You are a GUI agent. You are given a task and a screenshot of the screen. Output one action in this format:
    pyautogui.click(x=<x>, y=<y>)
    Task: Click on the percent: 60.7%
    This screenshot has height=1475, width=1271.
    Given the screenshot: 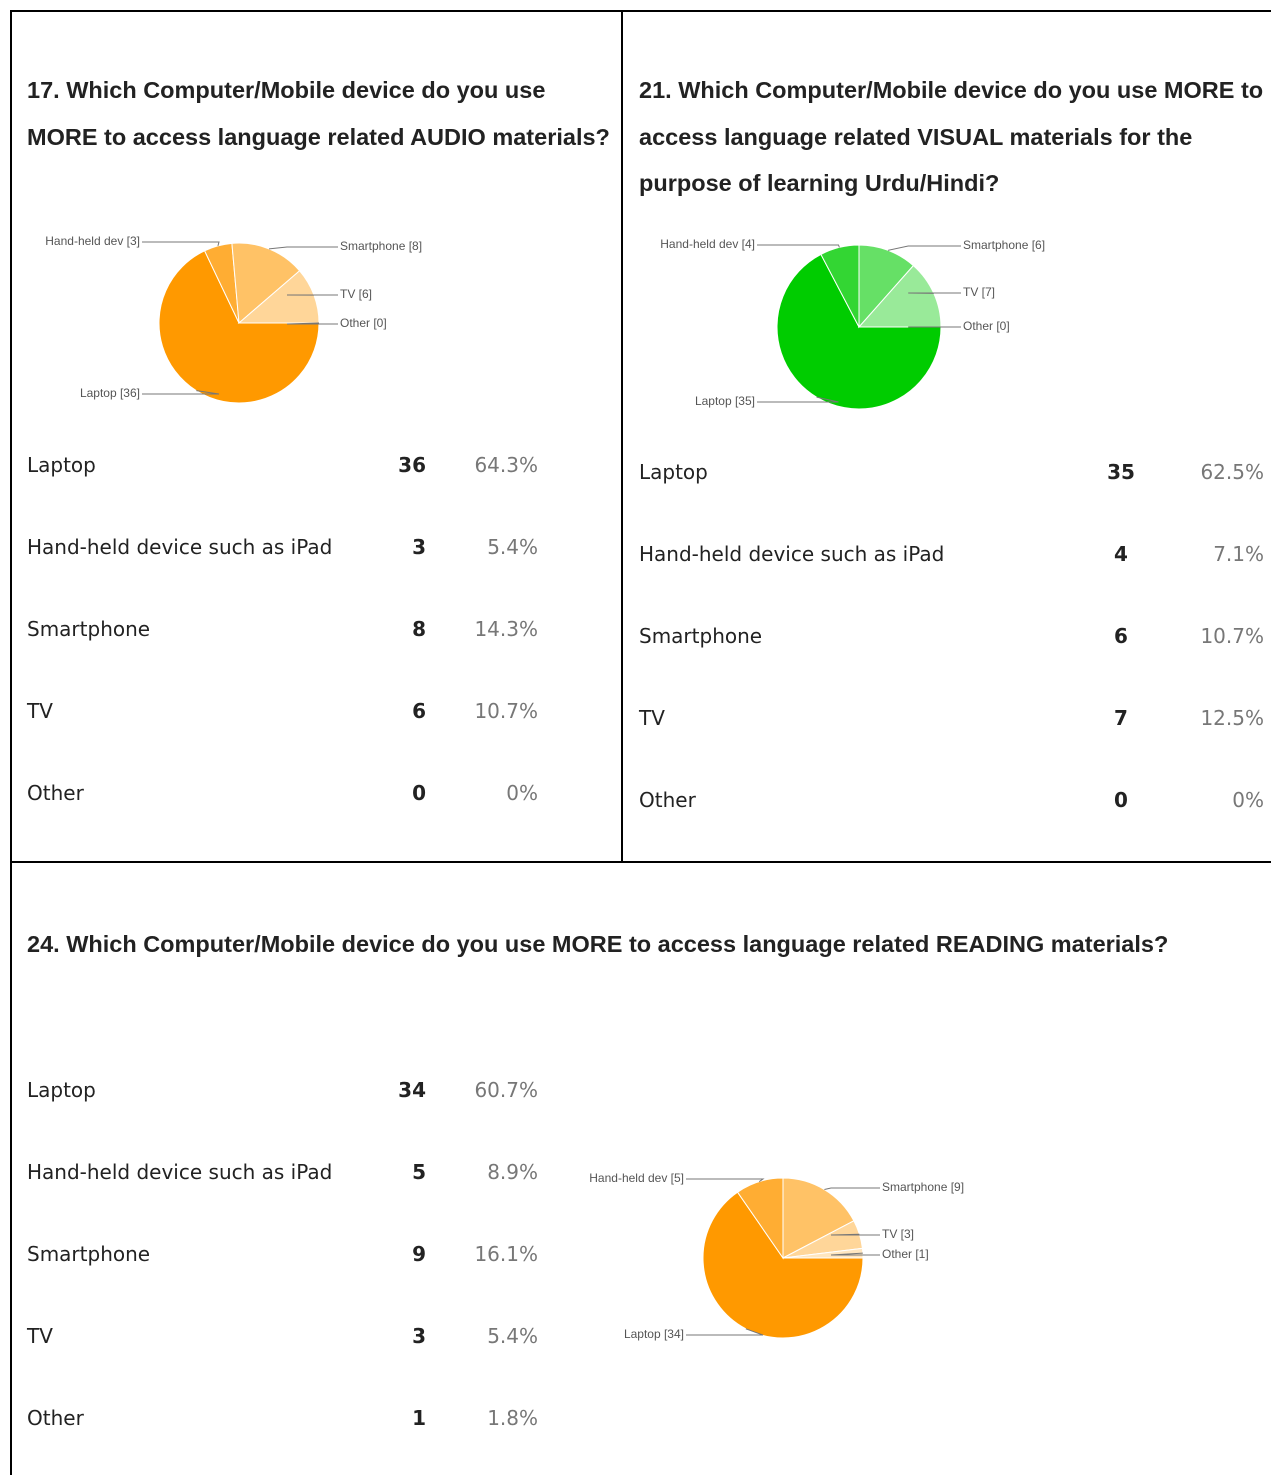 What is the action you would take?
    pyautogui.click(x=506, y=1090)
    